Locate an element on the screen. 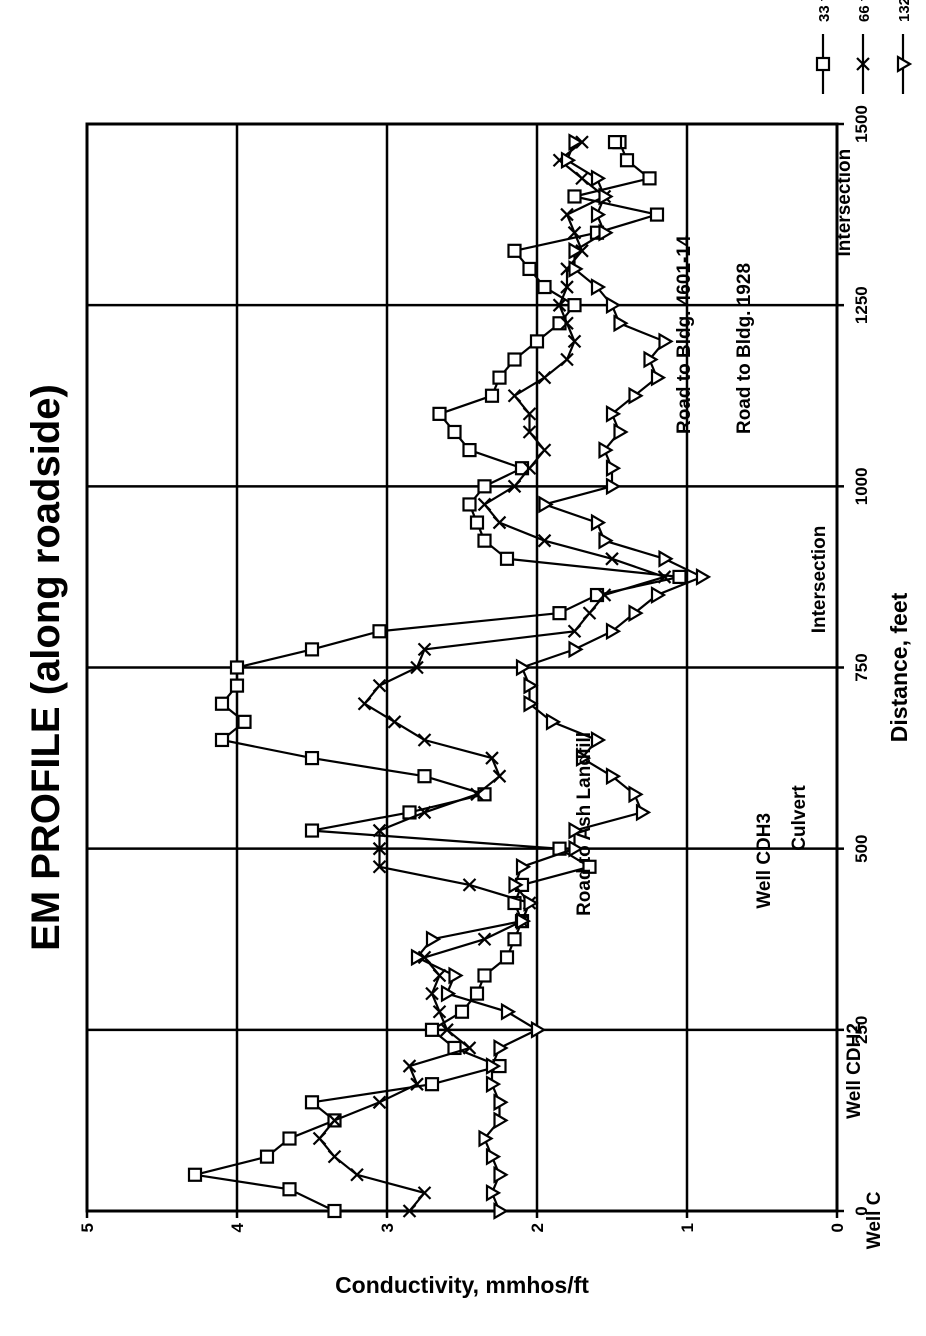 Image resolution: width=926 pixels, height=1336 pixels. annotation-label: Well CDH3 is located at coordinates (764, 861).